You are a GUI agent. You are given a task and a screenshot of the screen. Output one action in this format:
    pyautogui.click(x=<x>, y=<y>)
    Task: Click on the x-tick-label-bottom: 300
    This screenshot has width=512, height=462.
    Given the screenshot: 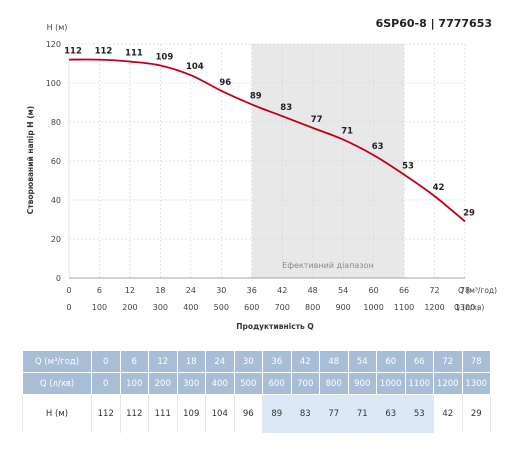 What is the action you would take?
    pyautogui.click(x=160, y=307)
    